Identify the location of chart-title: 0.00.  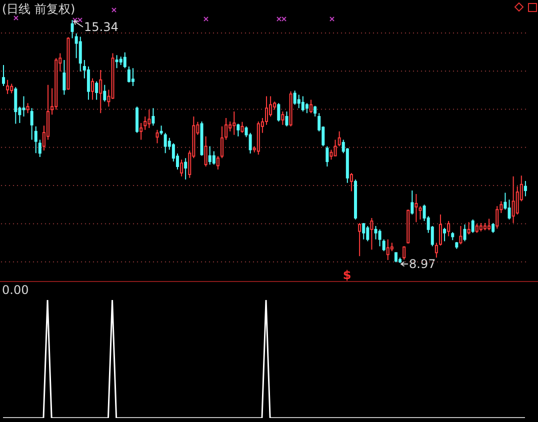
(15, 290).